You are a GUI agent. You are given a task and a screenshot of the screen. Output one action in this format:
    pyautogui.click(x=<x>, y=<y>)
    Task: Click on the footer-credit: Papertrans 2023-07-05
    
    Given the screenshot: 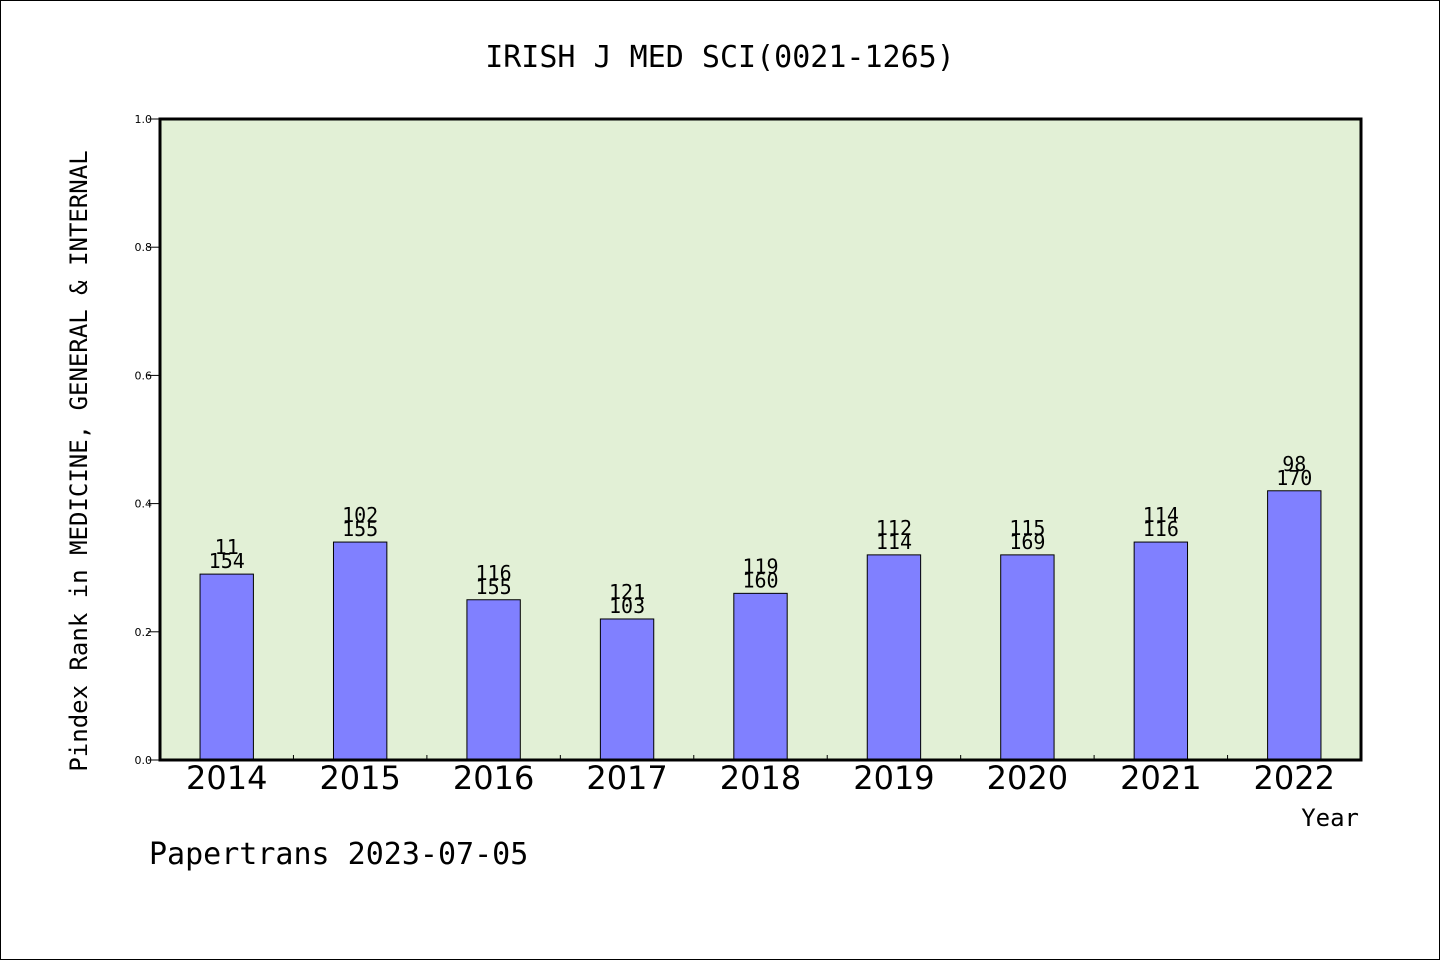 What is the action you would take?
    pyautogui.click(x=338, y=854)
    